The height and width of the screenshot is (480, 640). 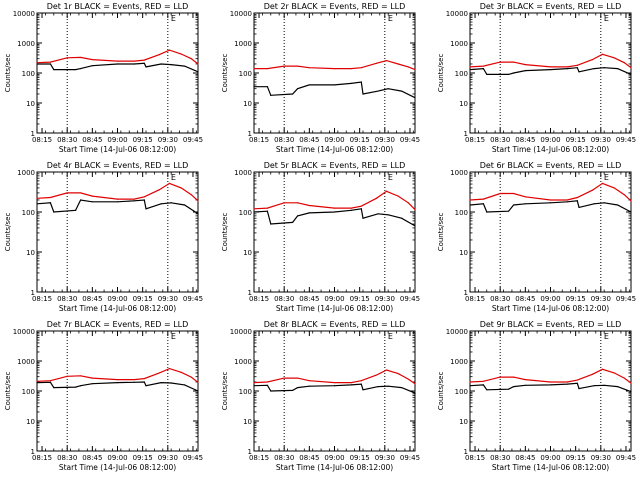 I want to click on plot-frame, so click(x=117, y=73).